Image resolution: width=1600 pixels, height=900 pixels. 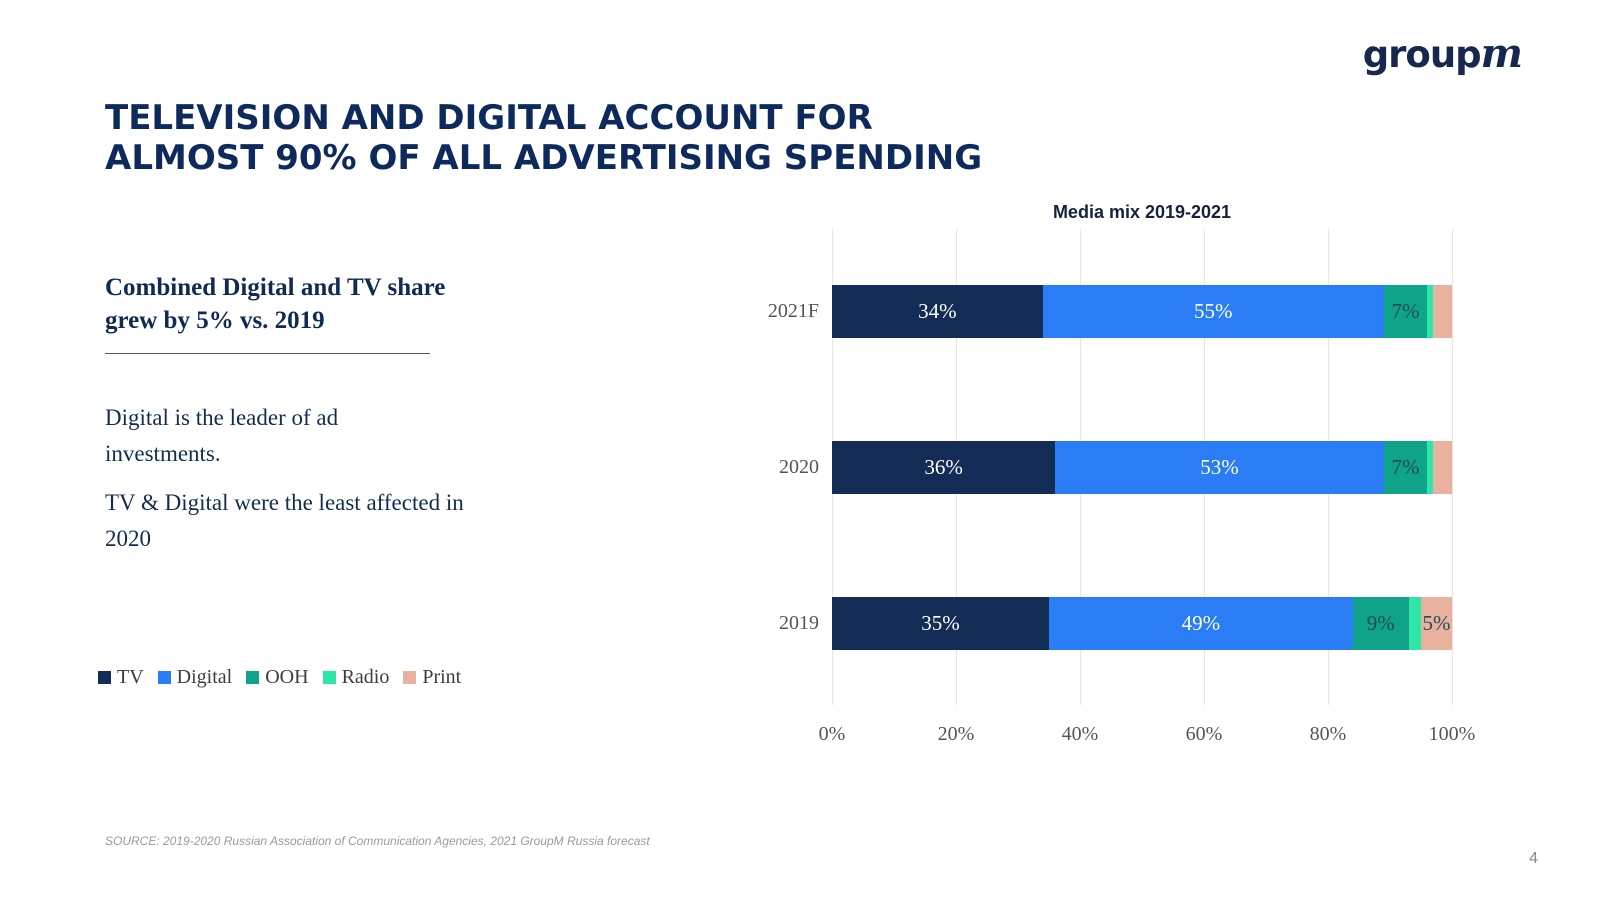 I want to click on bar-segment-ooh-2019: 9%, so click(x=1380, y=623).